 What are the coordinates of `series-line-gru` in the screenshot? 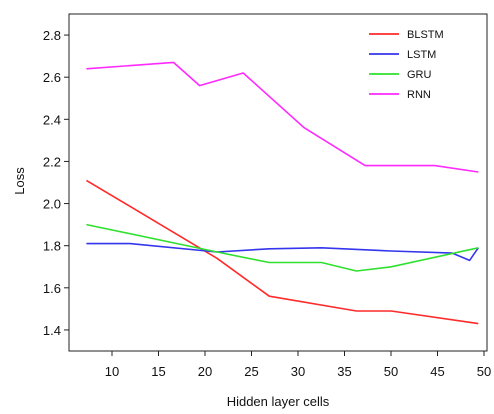 It's located at (282, 247).